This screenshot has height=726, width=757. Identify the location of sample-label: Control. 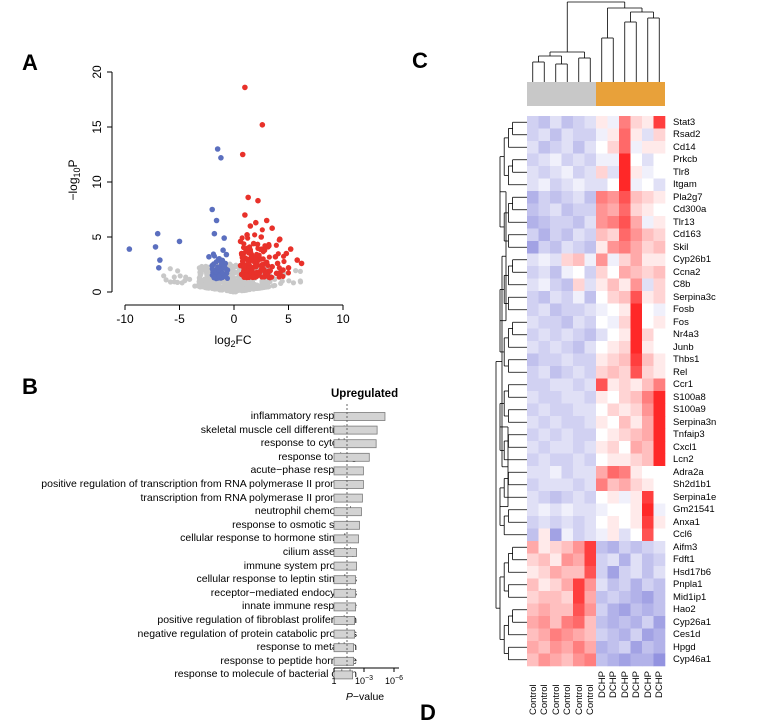
(556, 700).